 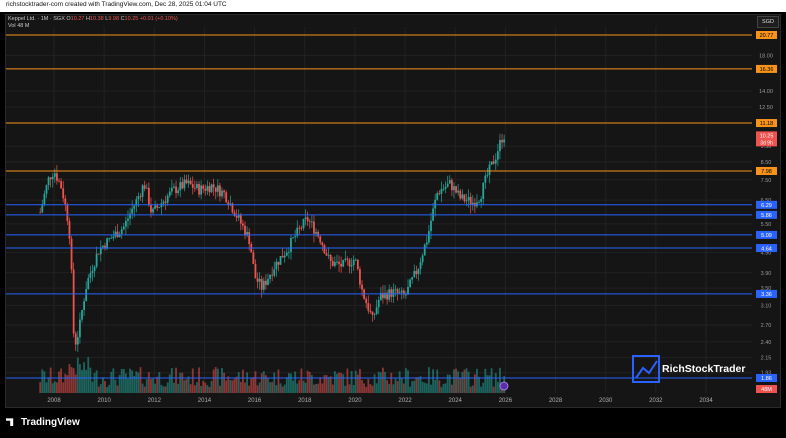 I want to click on open-value: 10.27, so click(x=77, y=19).